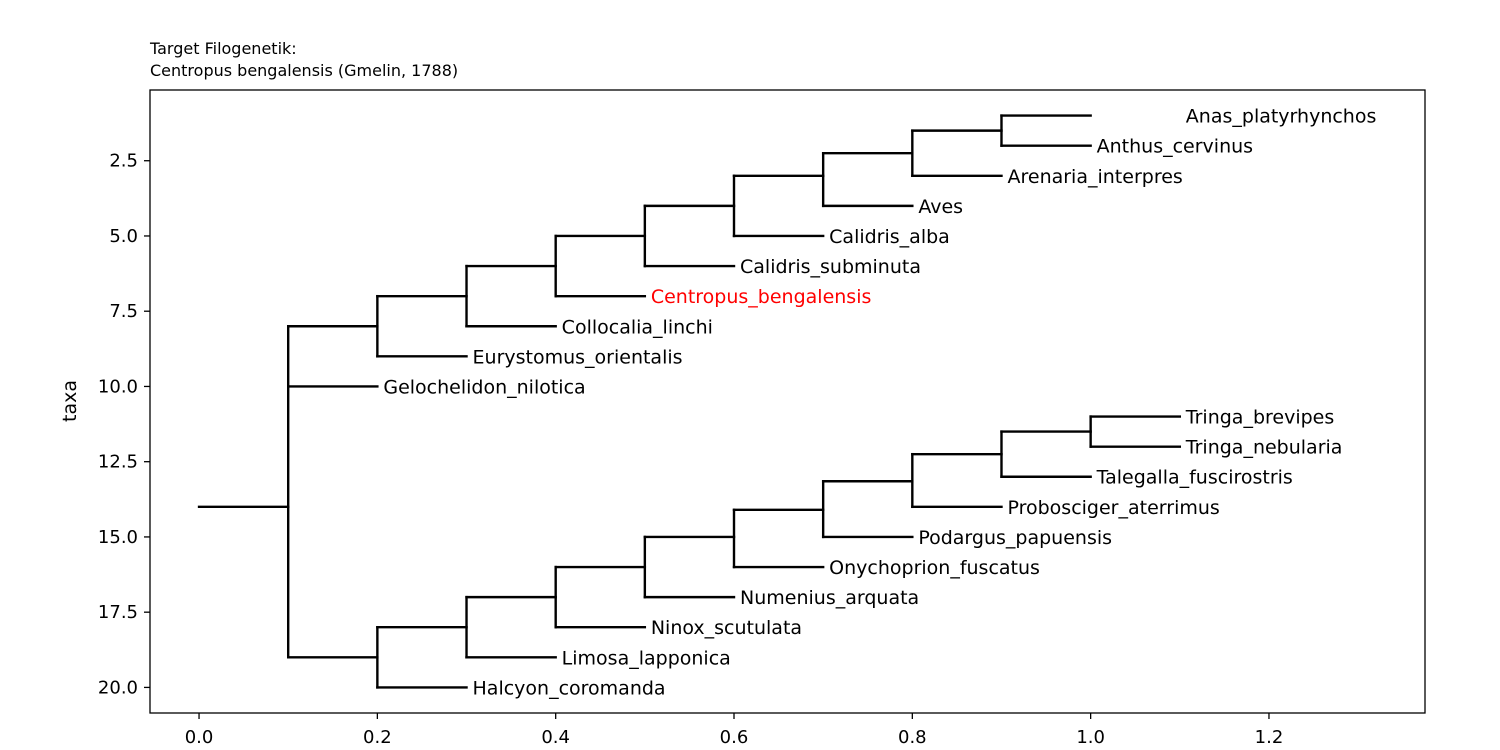 Image resolution: width=1500 pixels, height=750 pixels. What do you see at coordinates (118, 612) in the screenshot?
I see `y-tick-label: 17.5` at bounding box center [118, 612].